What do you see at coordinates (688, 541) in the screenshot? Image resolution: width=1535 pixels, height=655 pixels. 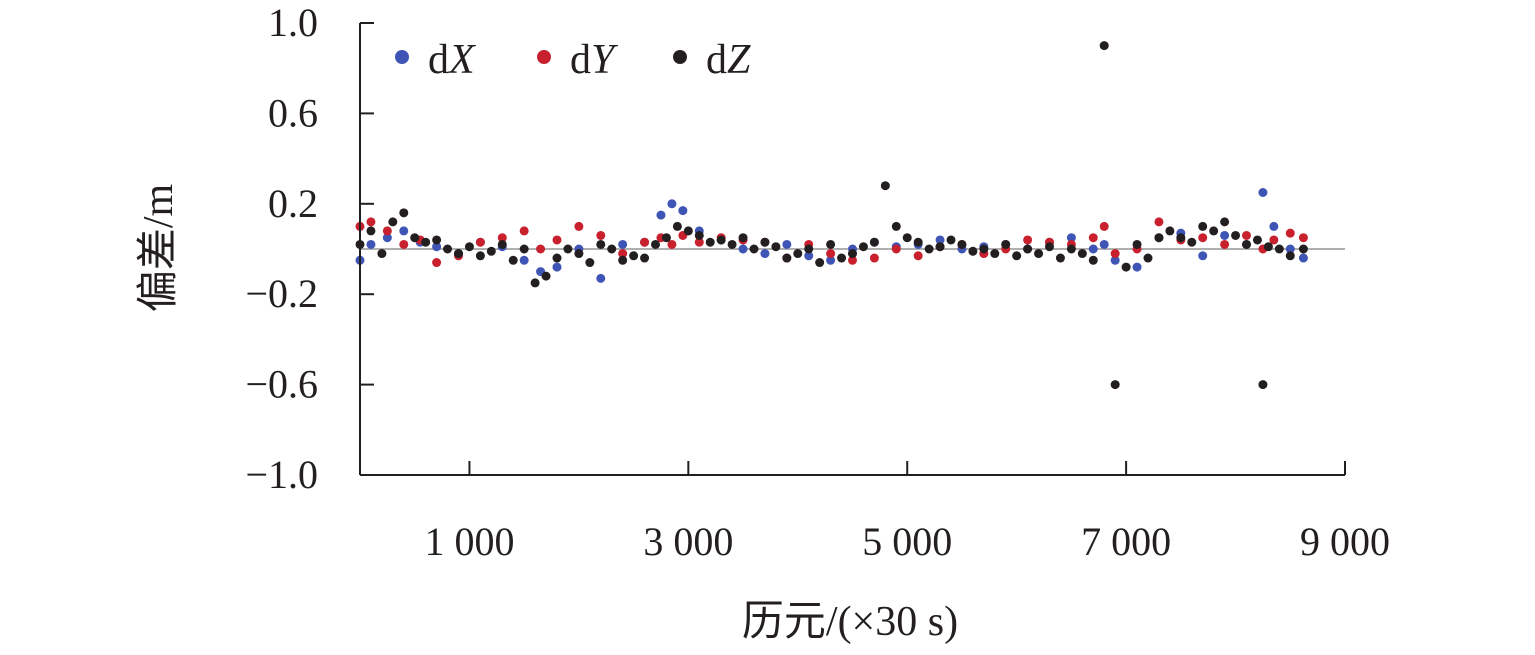 I see `x-tick-label: 3 000` at bounding box center [688, 541].